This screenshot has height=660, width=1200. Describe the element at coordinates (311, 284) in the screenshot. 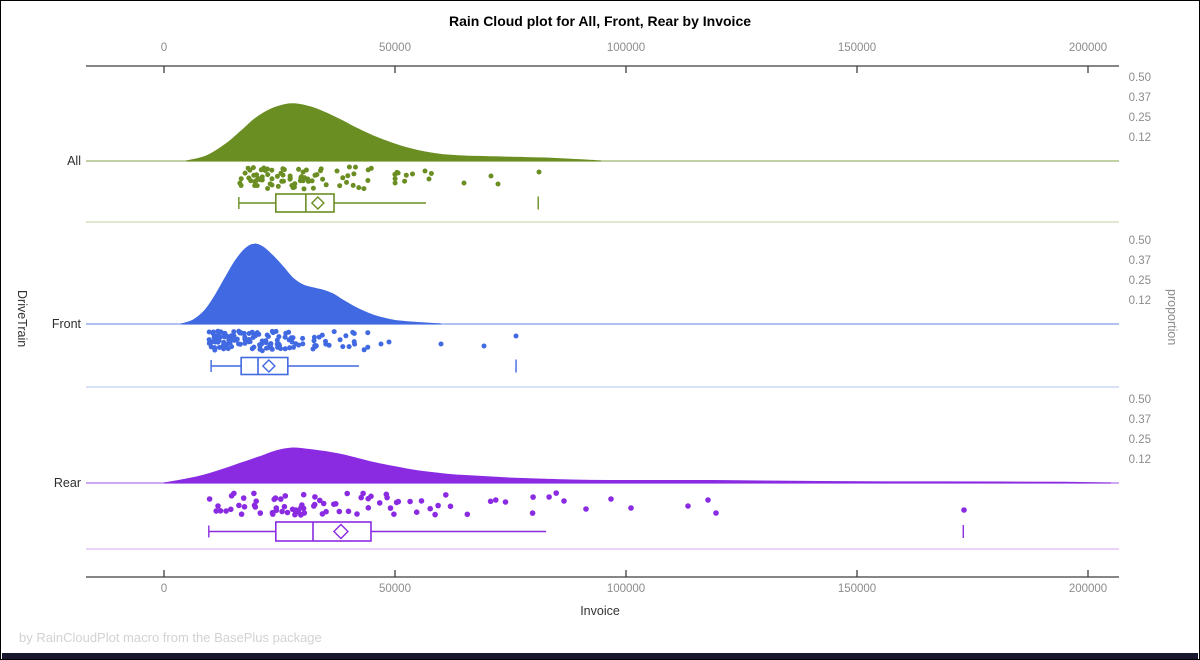

I see `density-front` at that location.